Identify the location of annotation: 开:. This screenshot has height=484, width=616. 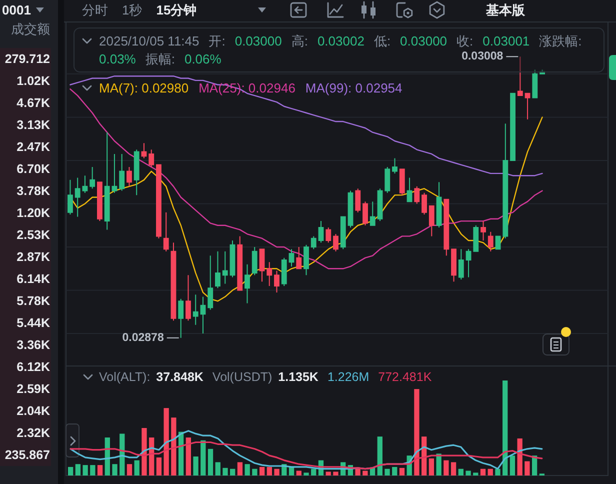
(217, 41).